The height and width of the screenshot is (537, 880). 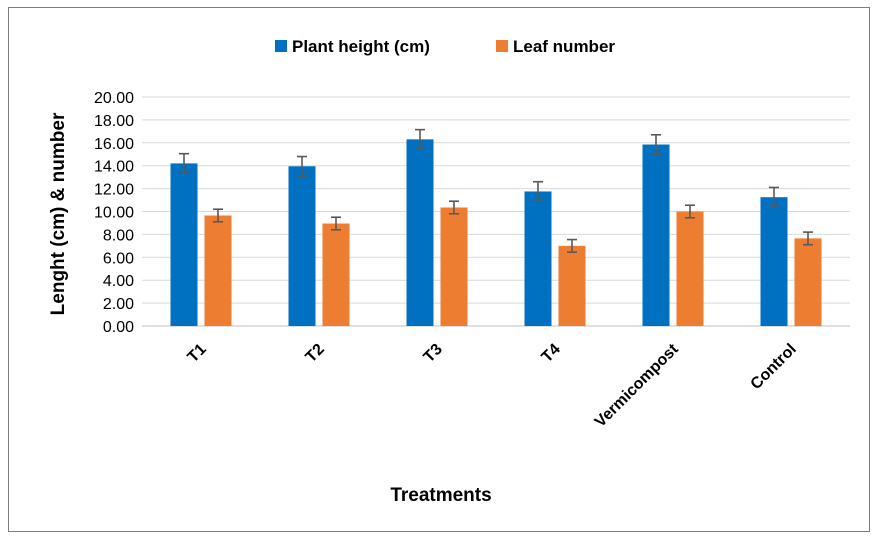 I want to click on y-tick-label: 10.00, so click(x=114, y=213).